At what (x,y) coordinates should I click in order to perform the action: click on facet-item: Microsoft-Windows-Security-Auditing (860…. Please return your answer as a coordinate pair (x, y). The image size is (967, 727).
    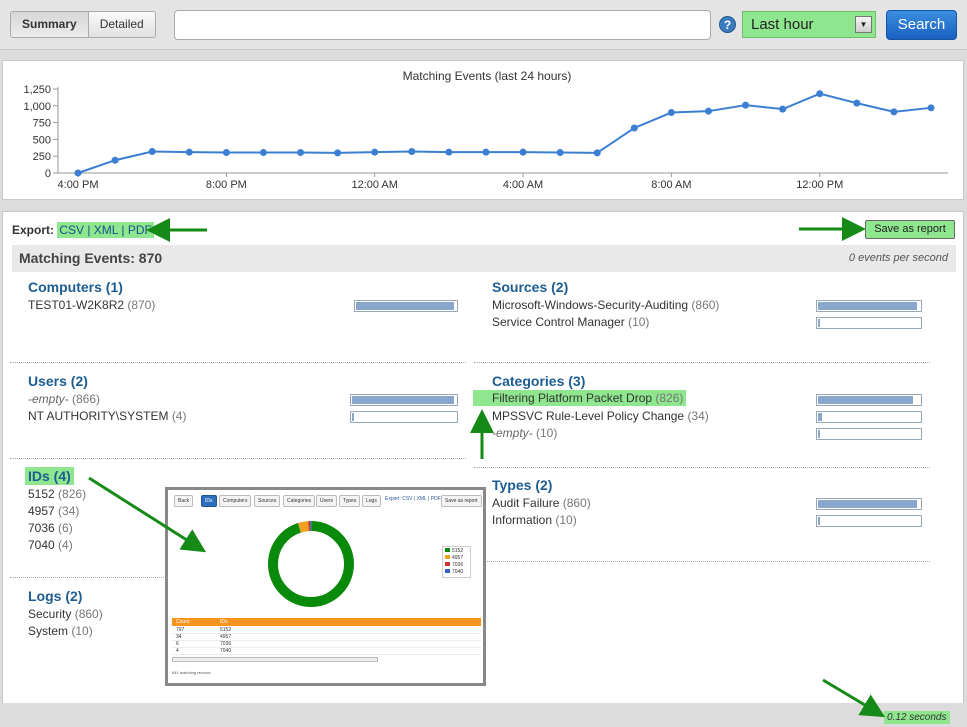
    Looking at the image, I should click on (606, 305).